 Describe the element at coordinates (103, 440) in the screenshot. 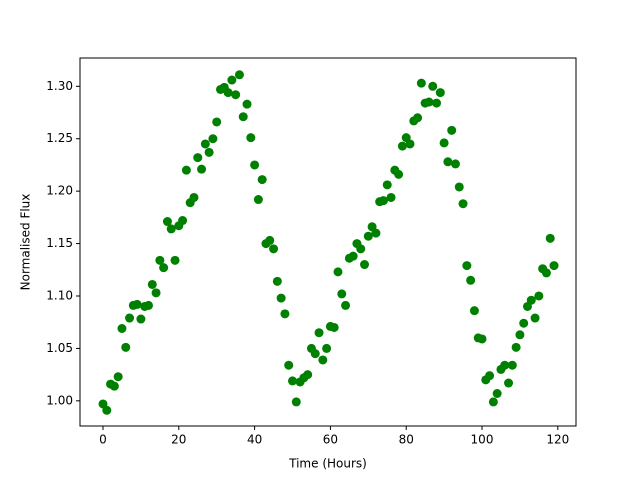

I see `x-tick-label: 0` at that location.